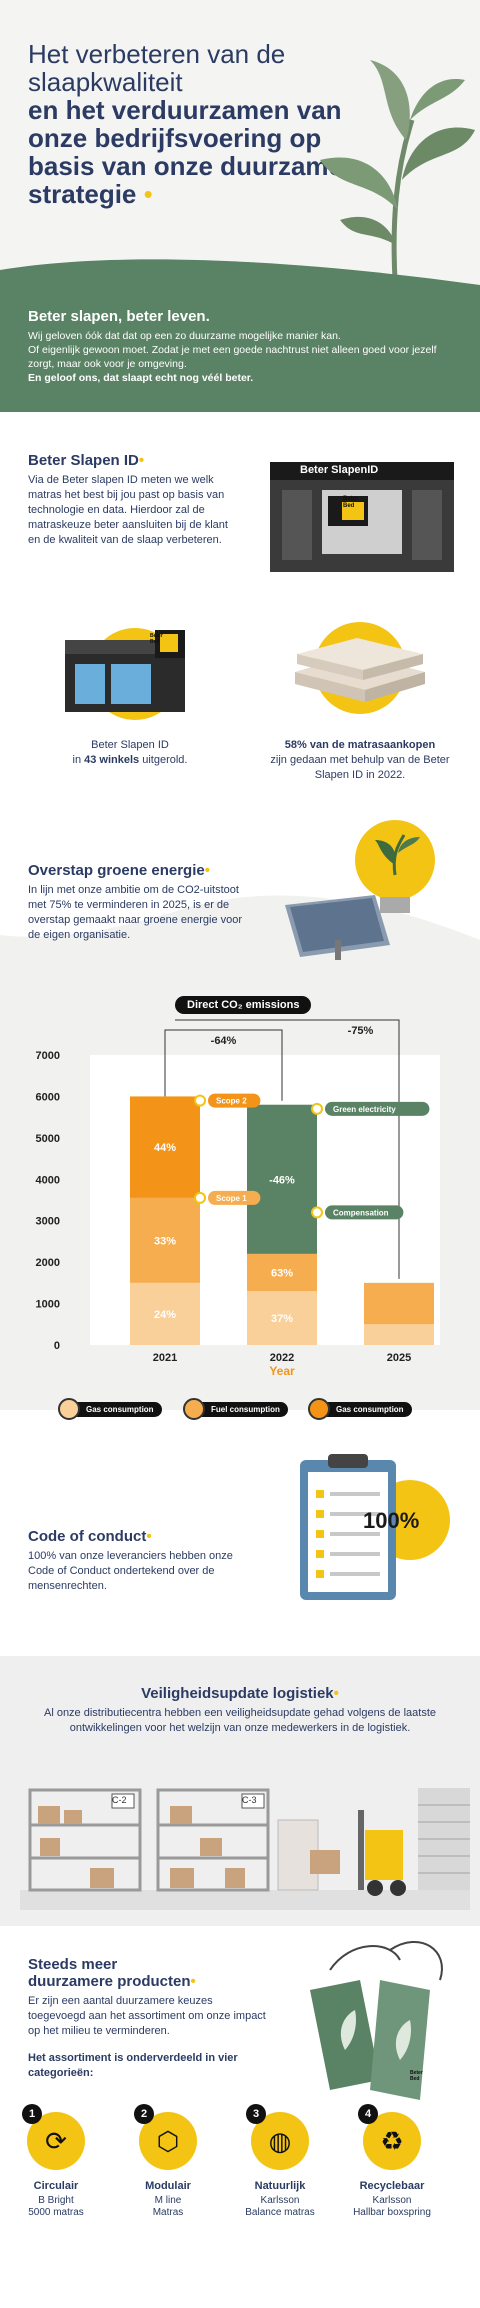  I want to click on y-tick-label: 2000, so click(48, 1263).